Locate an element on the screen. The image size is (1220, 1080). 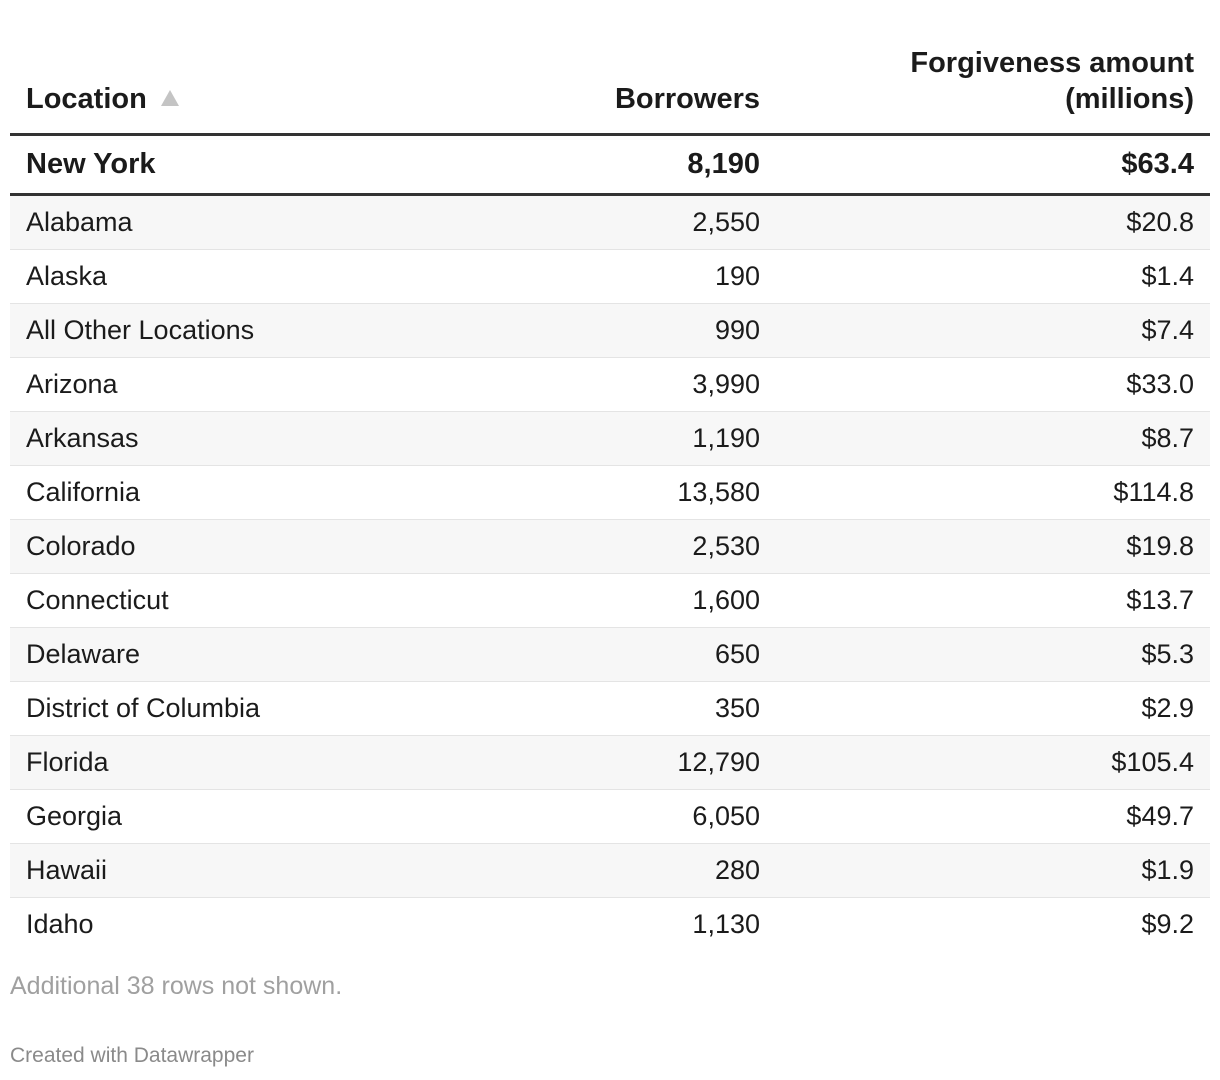
datawrapper-credit: Created with Datawrapper is located at coordinates (132, 1055).